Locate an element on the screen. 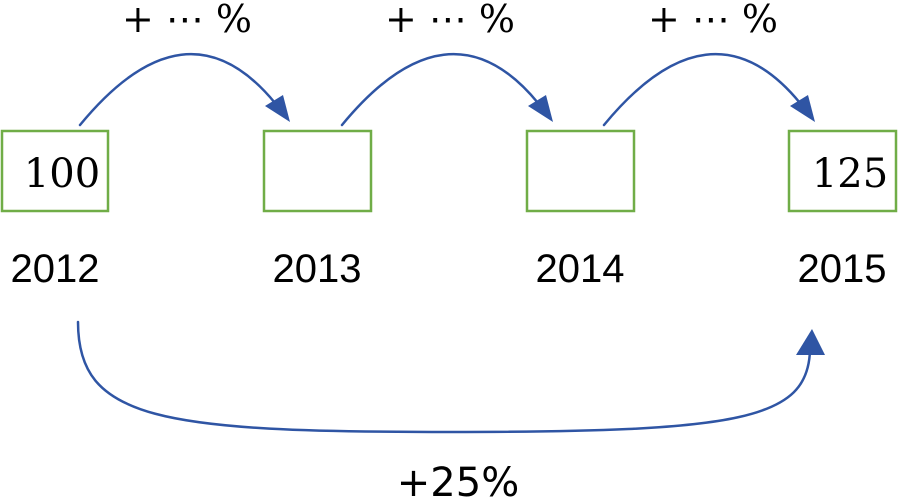  value-box-2013 is located at coordinates (317, 171).